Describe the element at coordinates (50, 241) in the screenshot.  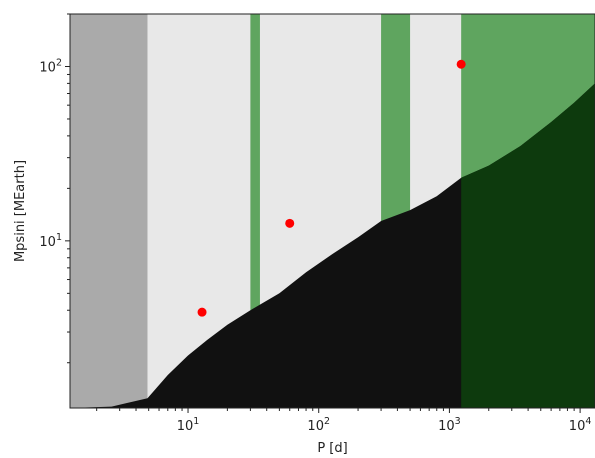
I see `y-tick-label: 10¹` at that location.